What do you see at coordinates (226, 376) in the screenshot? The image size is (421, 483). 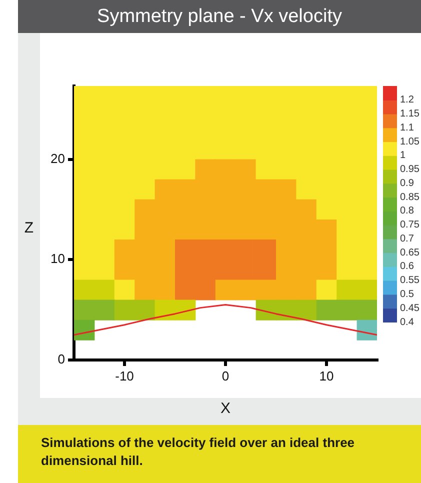 I see `x-tick-label: 0` at bounding box center [226, 376].